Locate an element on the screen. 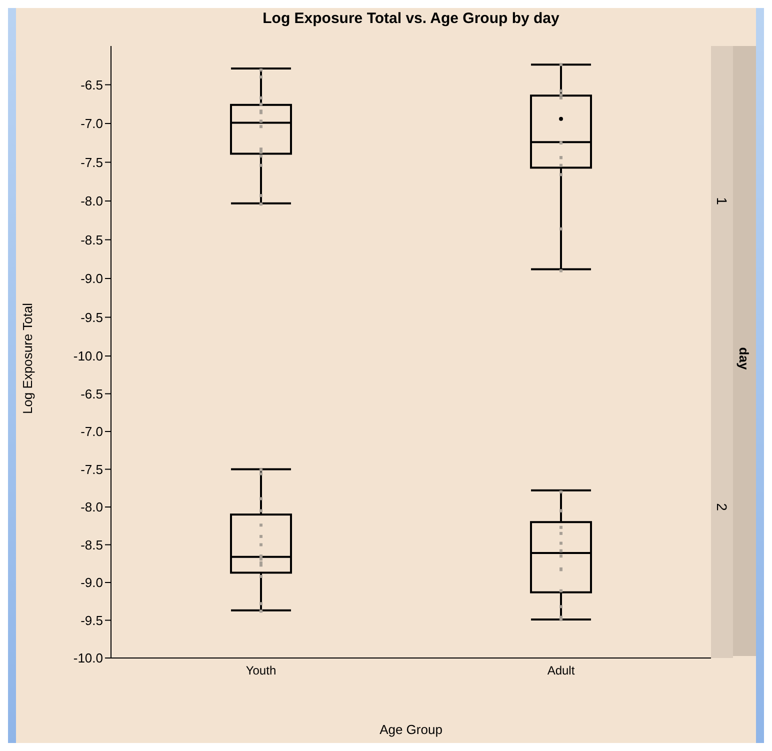 Image resolution: width=772 pixels, height=751 pixels. text: day is located at coordinates (744, 358).